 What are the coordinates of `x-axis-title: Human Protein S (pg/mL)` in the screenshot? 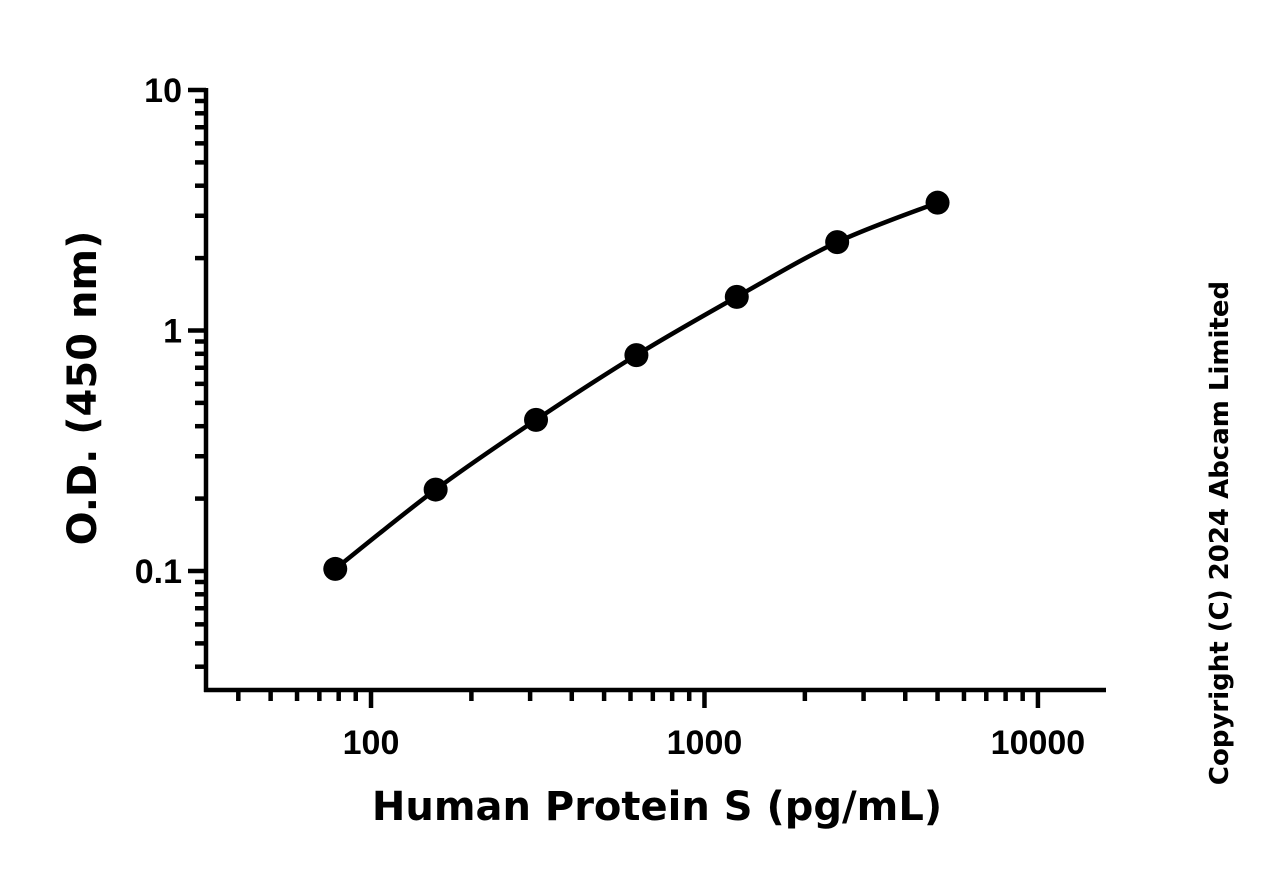 It's located at (657, 807).